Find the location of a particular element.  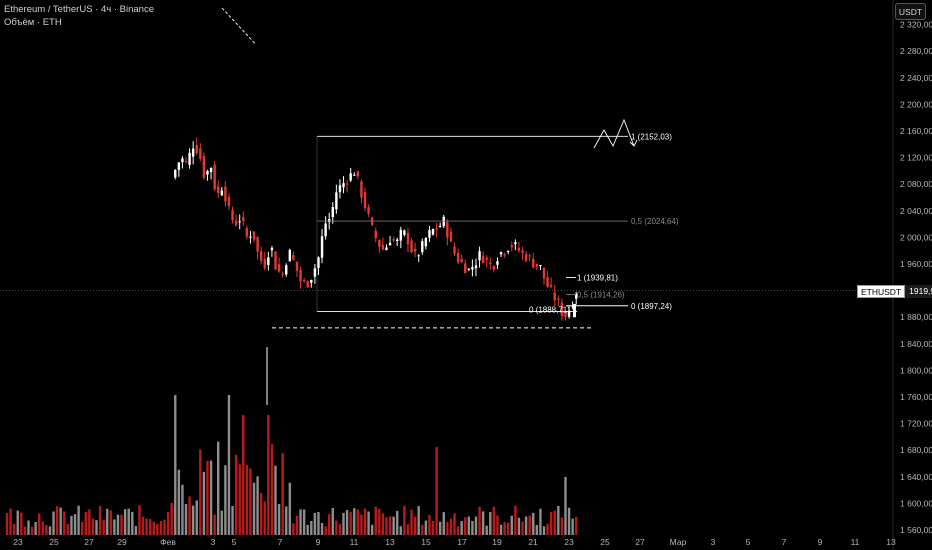

price-tick-label: 1 640,00 is located at coordinates (916, 477).